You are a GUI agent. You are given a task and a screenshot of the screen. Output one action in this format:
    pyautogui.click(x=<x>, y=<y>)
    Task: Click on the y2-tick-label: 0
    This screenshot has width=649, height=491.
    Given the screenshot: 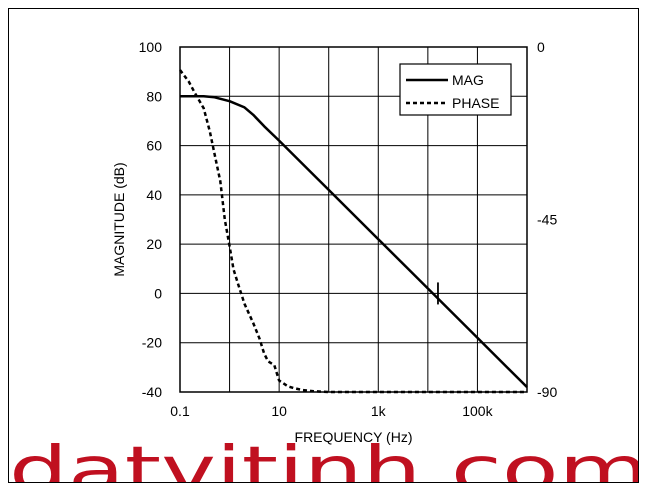 What is the action you would take?
    pyautogui.click(x=541, y=47)
    